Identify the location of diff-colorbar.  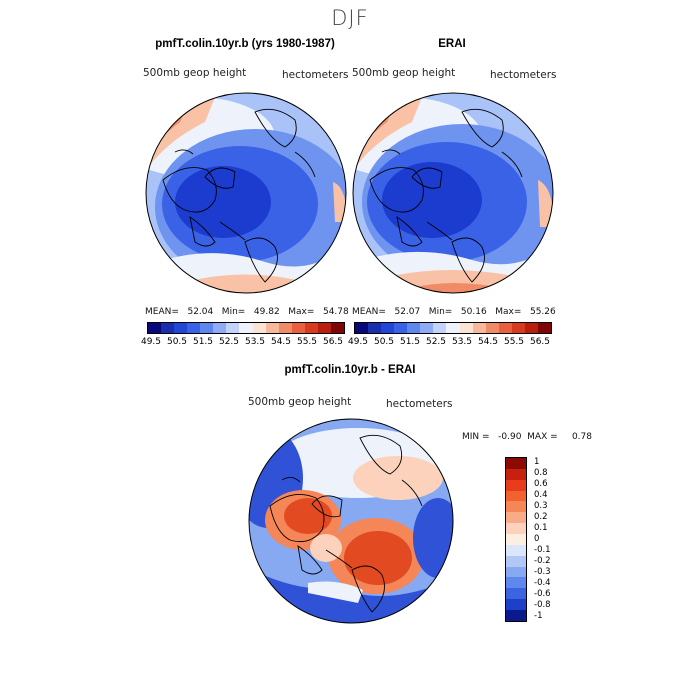
(516, 539).